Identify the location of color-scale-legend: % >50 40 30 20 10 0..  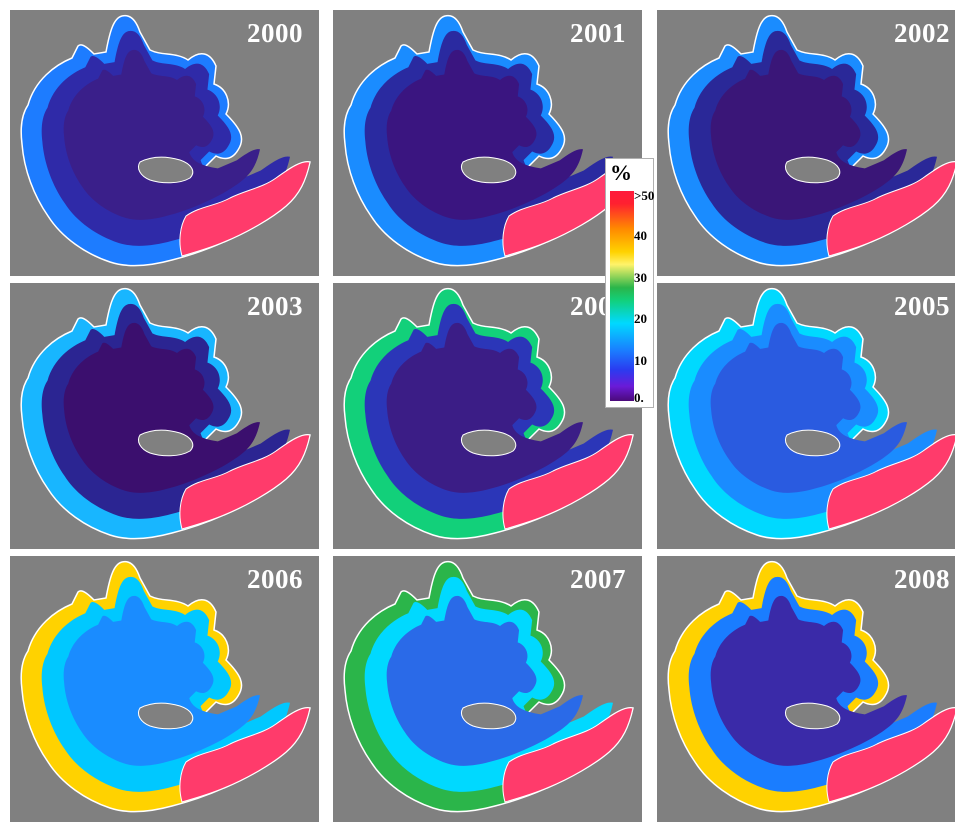
(629, 283).